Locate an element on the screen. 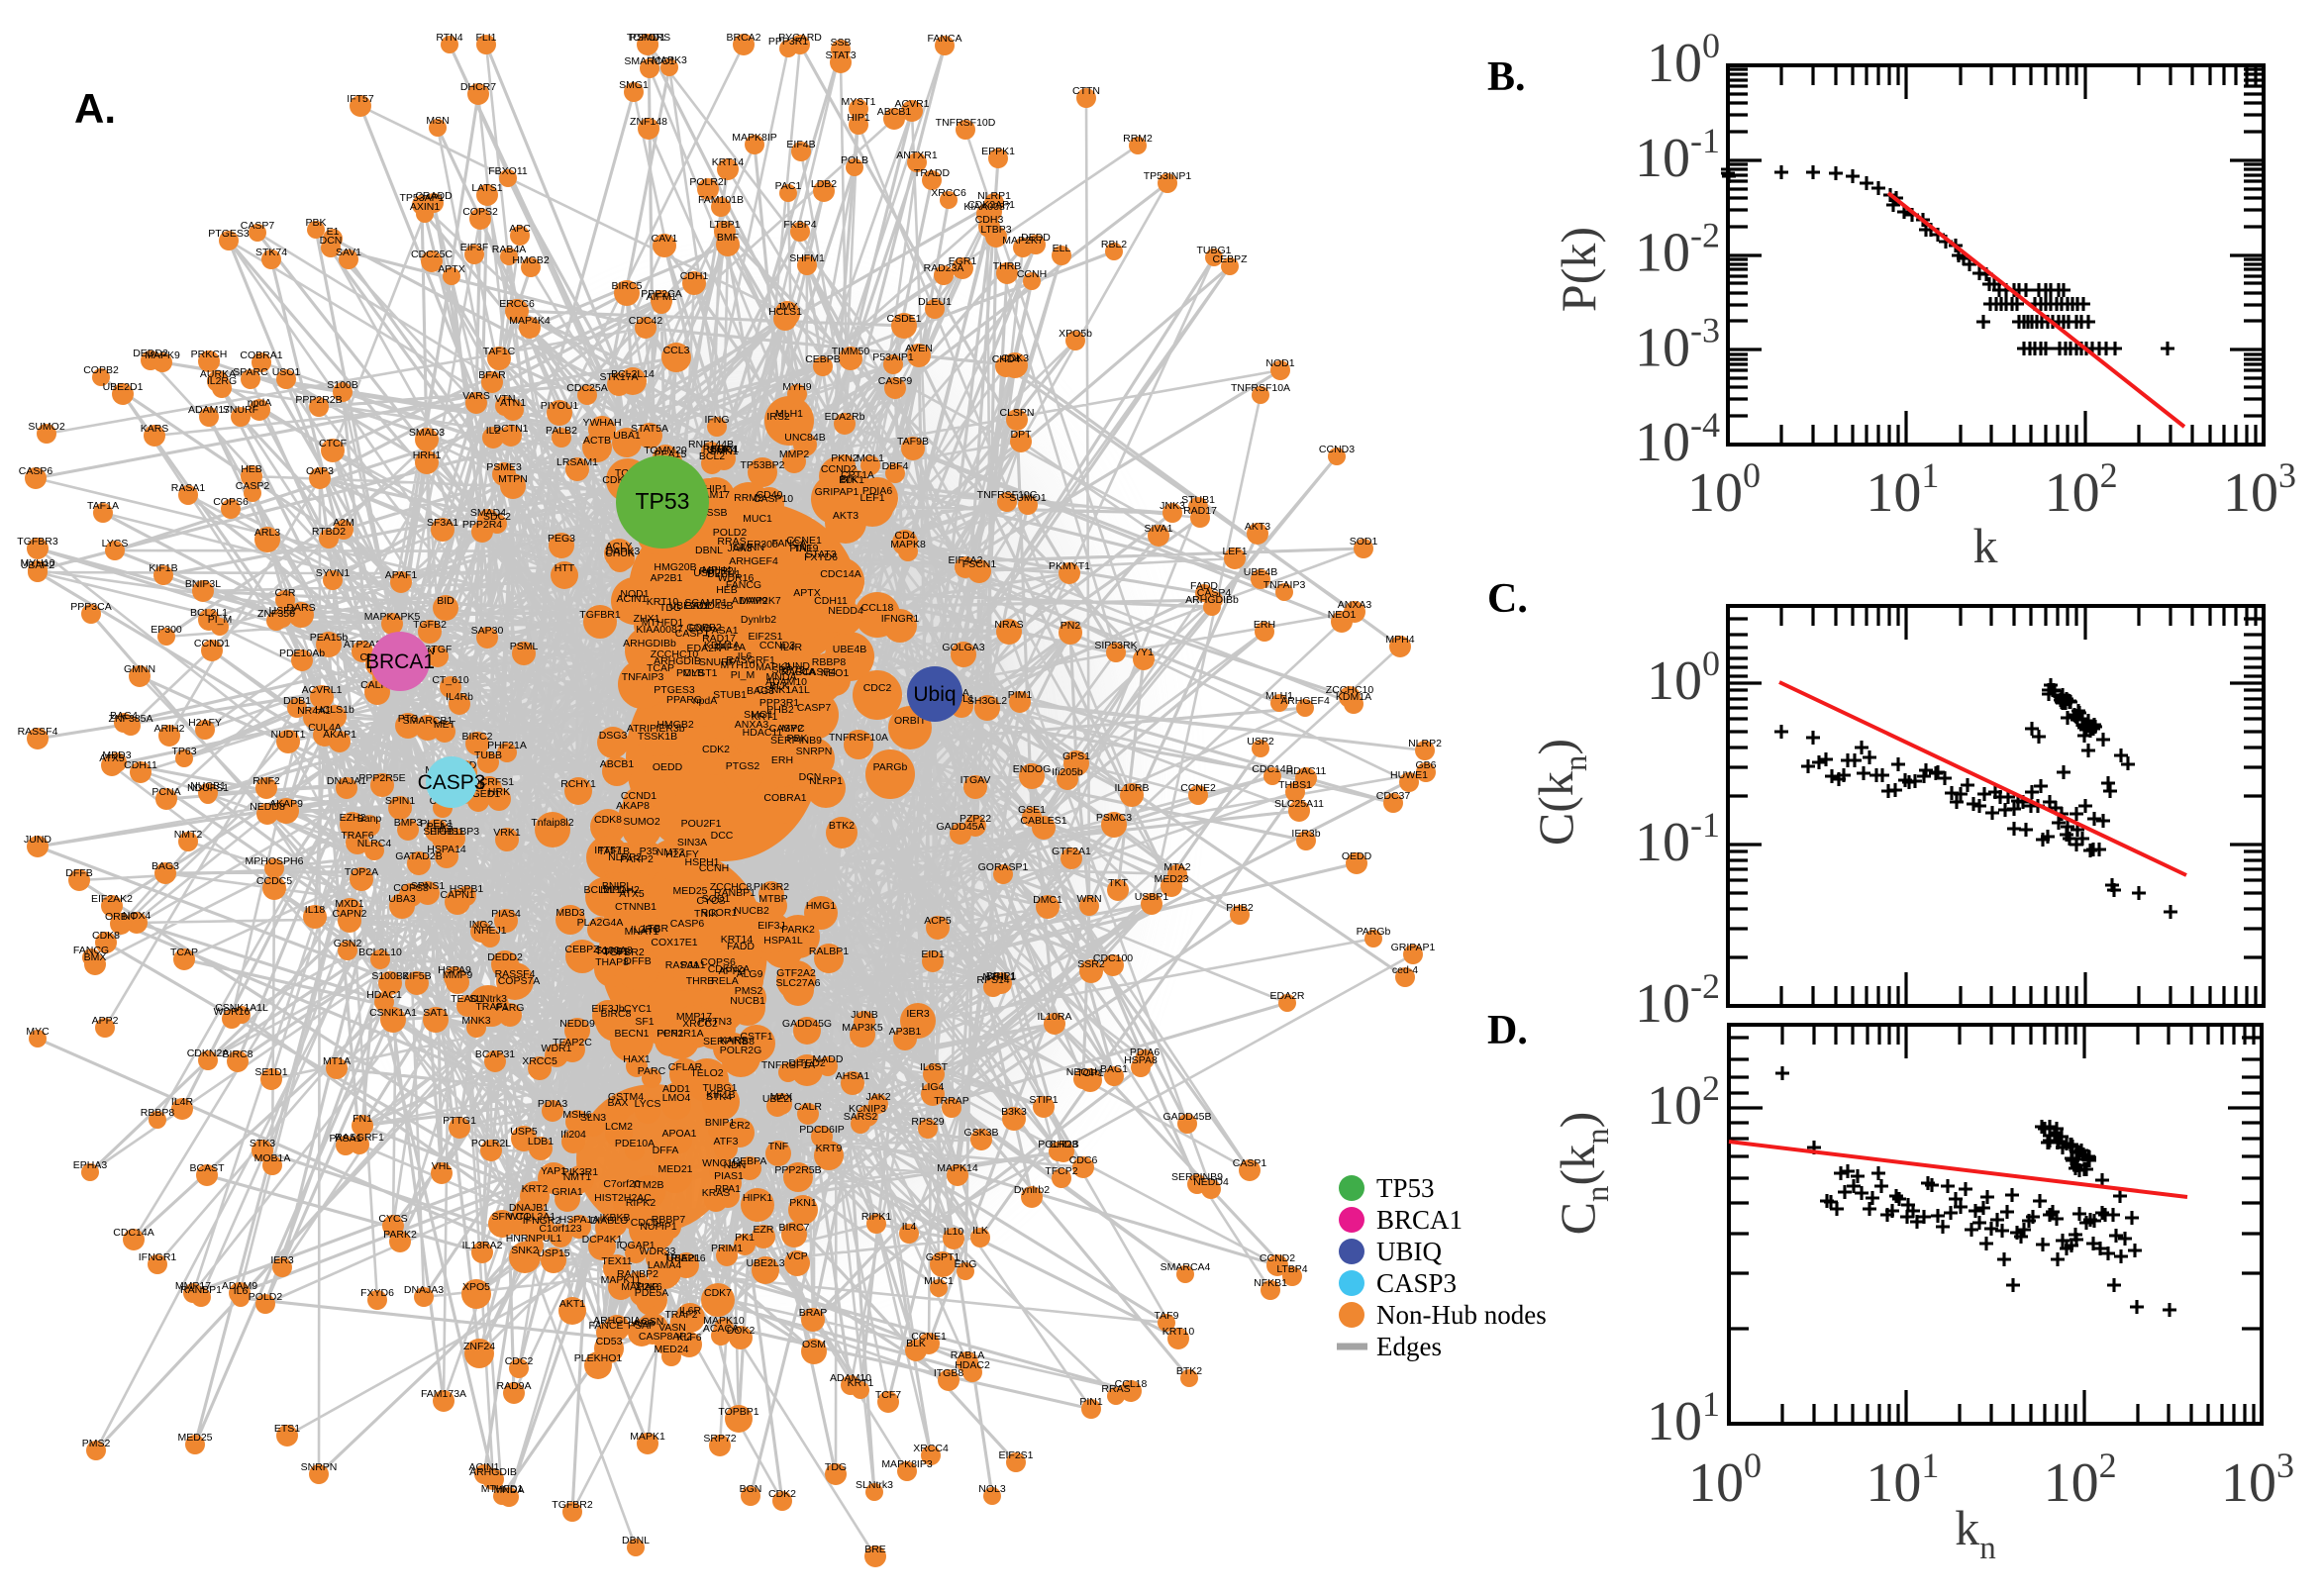  svg-text: THRB is located at coordinates (701, 981).